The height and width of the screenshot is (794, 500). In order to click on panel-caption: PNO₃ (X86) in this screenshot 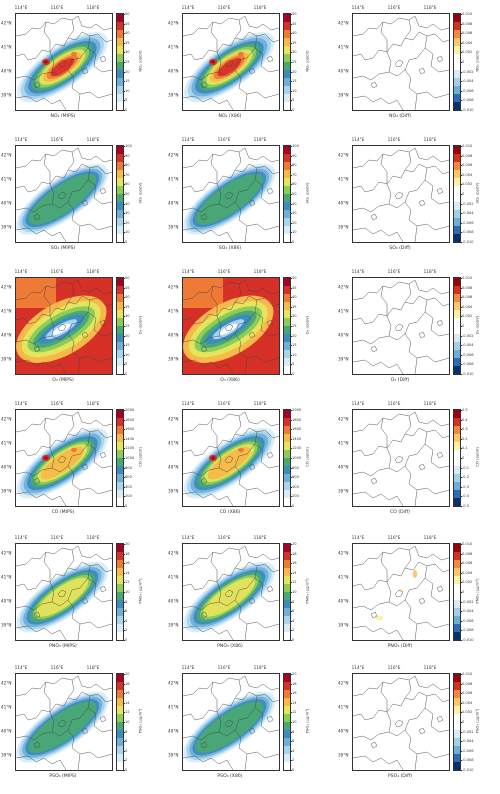, I will do `click(230, 646)`.